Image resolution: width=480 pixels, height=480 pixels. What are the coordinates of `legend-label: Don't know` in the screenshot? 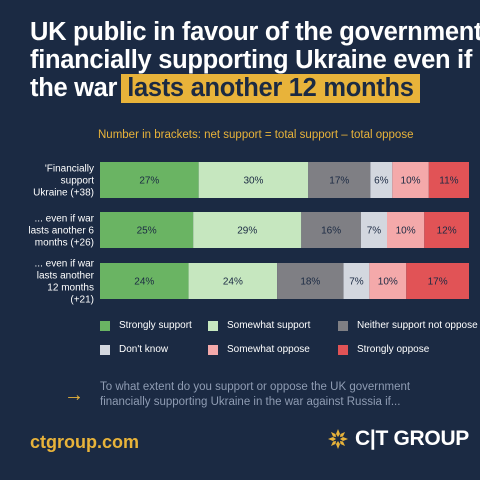 It's located at (144, 349).